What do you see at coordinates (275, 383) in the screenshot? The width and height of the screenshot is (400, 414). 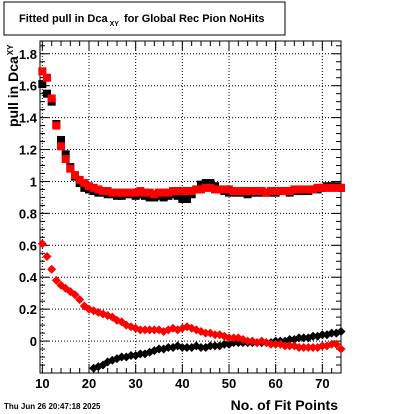 I see `x-tick-label: 60` at bounding box center [275, 383].